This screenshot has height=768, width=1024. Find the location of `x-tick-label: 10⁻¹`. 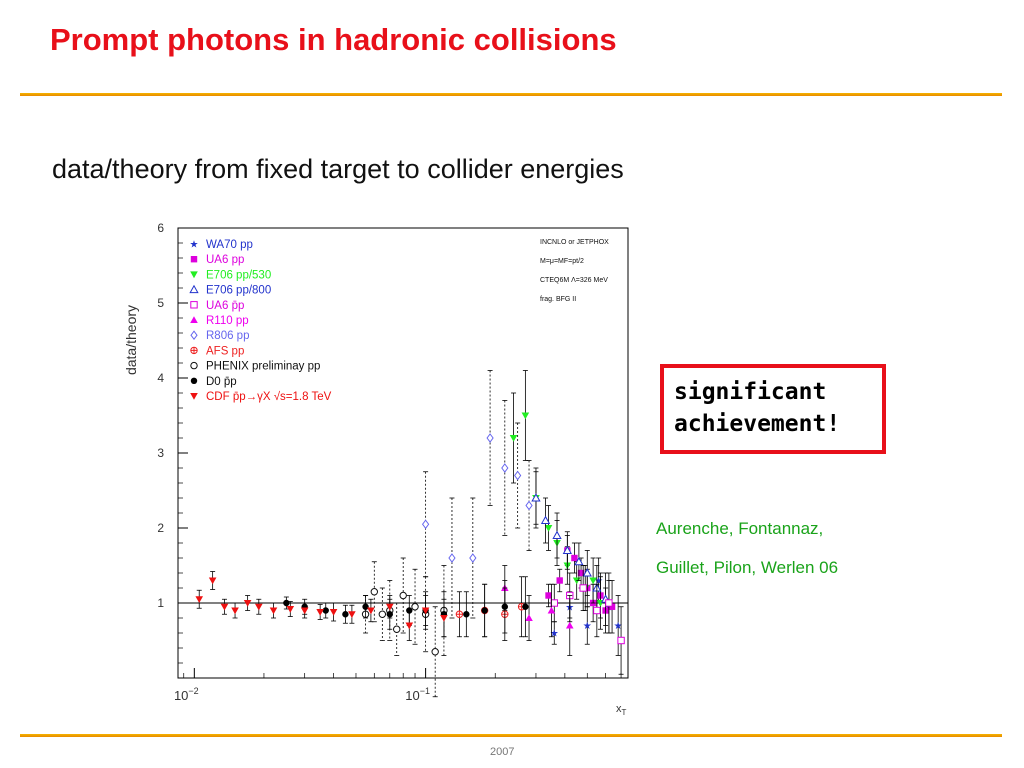

x-tick-label: 10⁻¹ is located at coordinates (417, 694).